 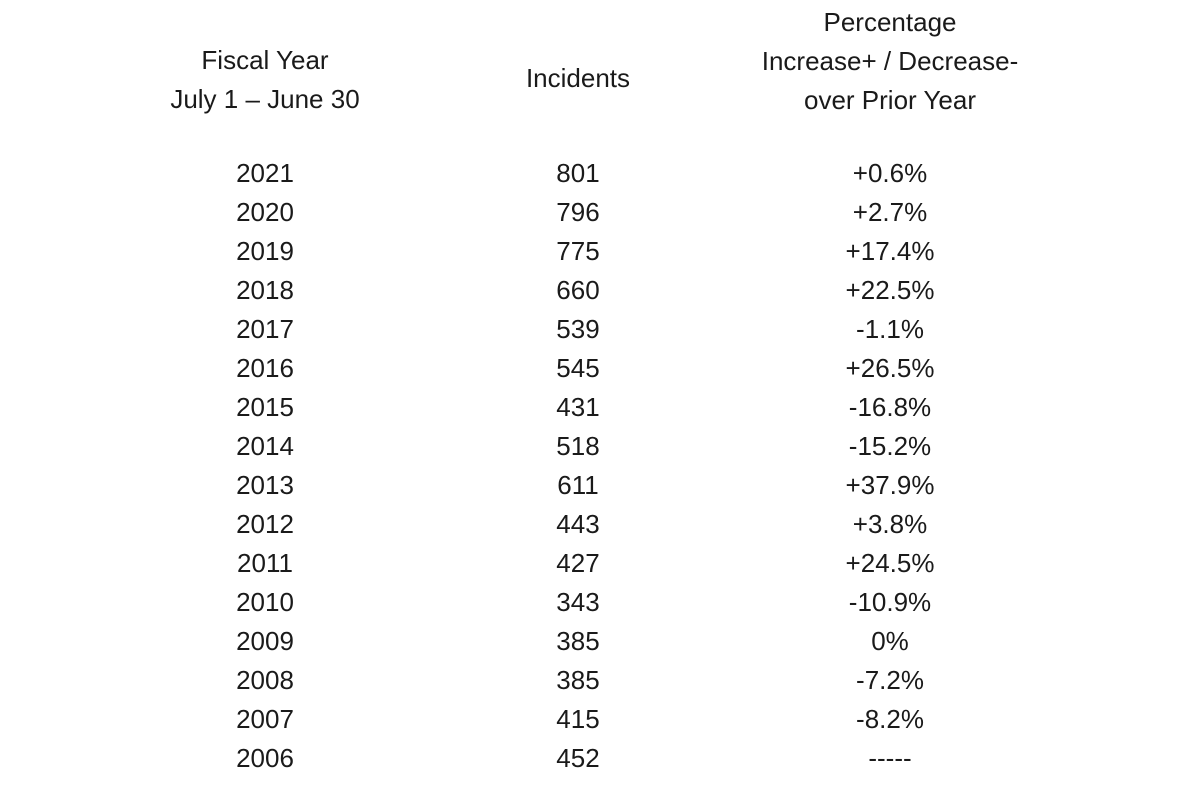 What do you see at coordinates (265, 758) in the screenshot?
I see `year-cell: 2006` at bounding box center [265, 758].